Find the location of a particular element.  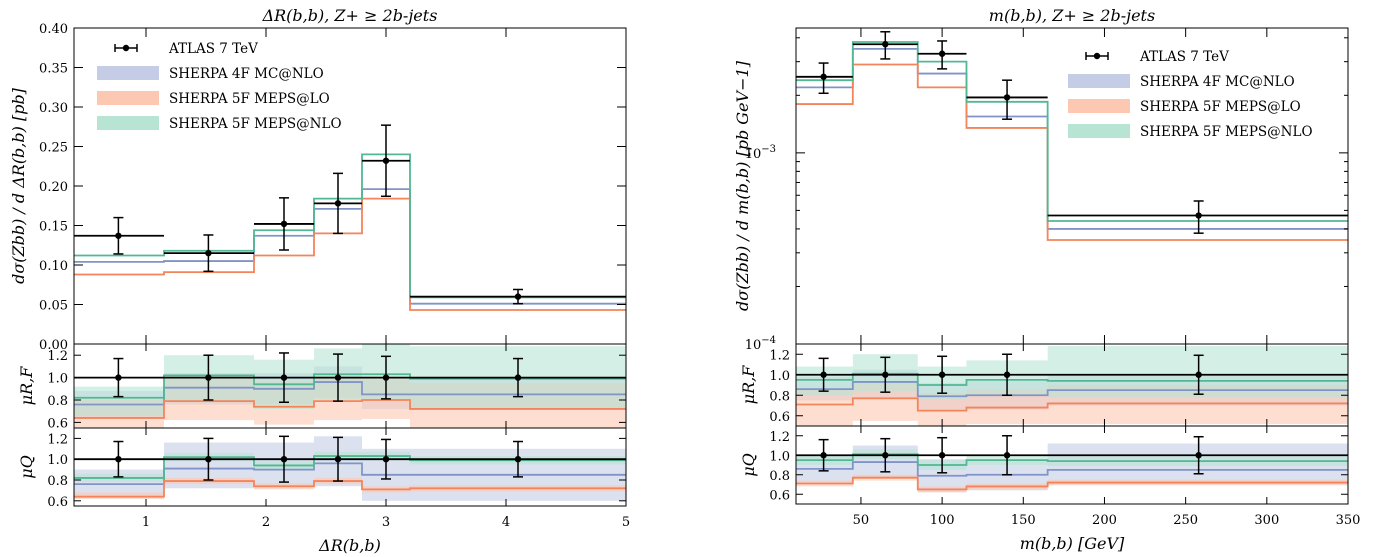

y-tick-label: 0.35 is located at coordinates (53, 69).